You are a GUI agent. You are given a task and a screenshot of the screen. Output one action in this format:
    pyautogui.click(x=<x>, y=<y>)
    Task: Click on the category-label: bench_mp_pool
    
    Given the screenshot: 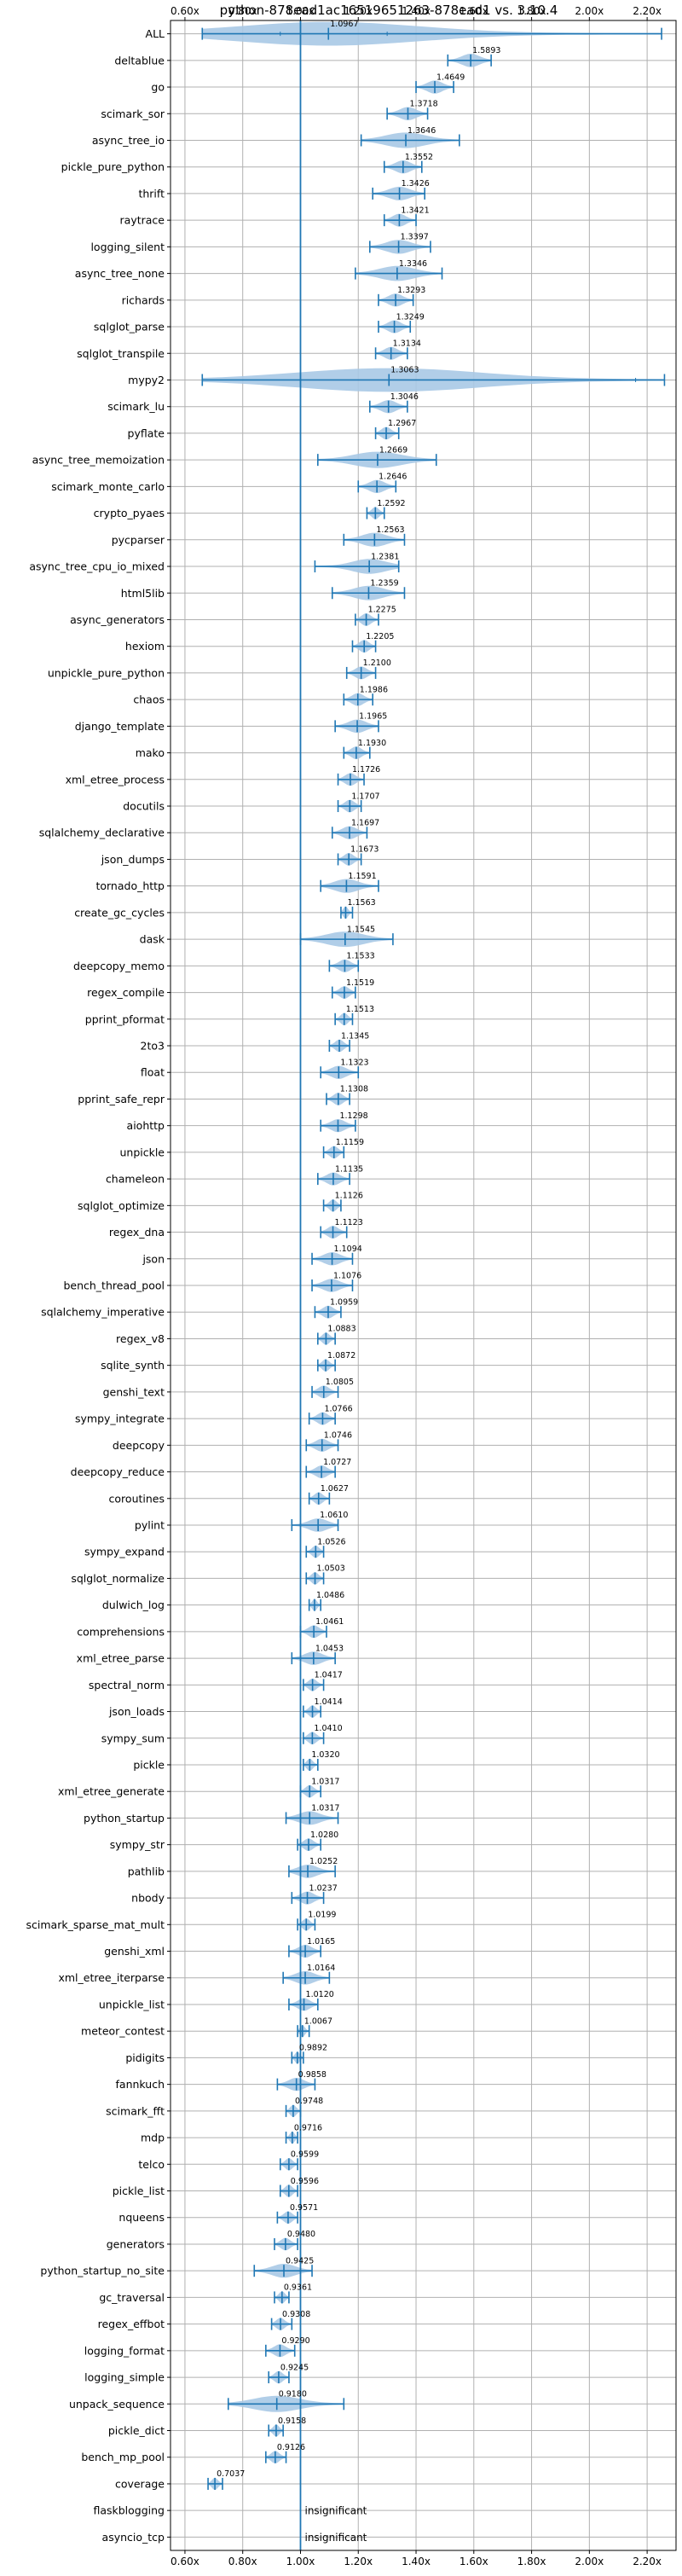 What is the action you would take?
    pyautogui.click(x=123, y=2457)
    